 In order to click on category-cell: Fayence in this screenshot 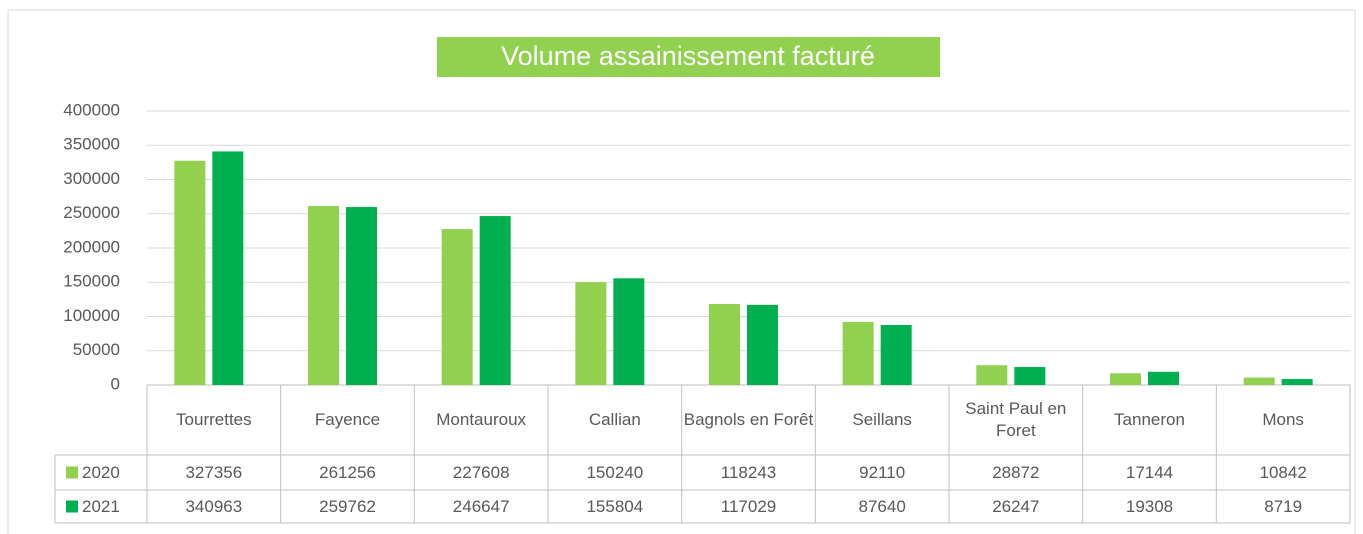, I will do `click(347, 419)`.